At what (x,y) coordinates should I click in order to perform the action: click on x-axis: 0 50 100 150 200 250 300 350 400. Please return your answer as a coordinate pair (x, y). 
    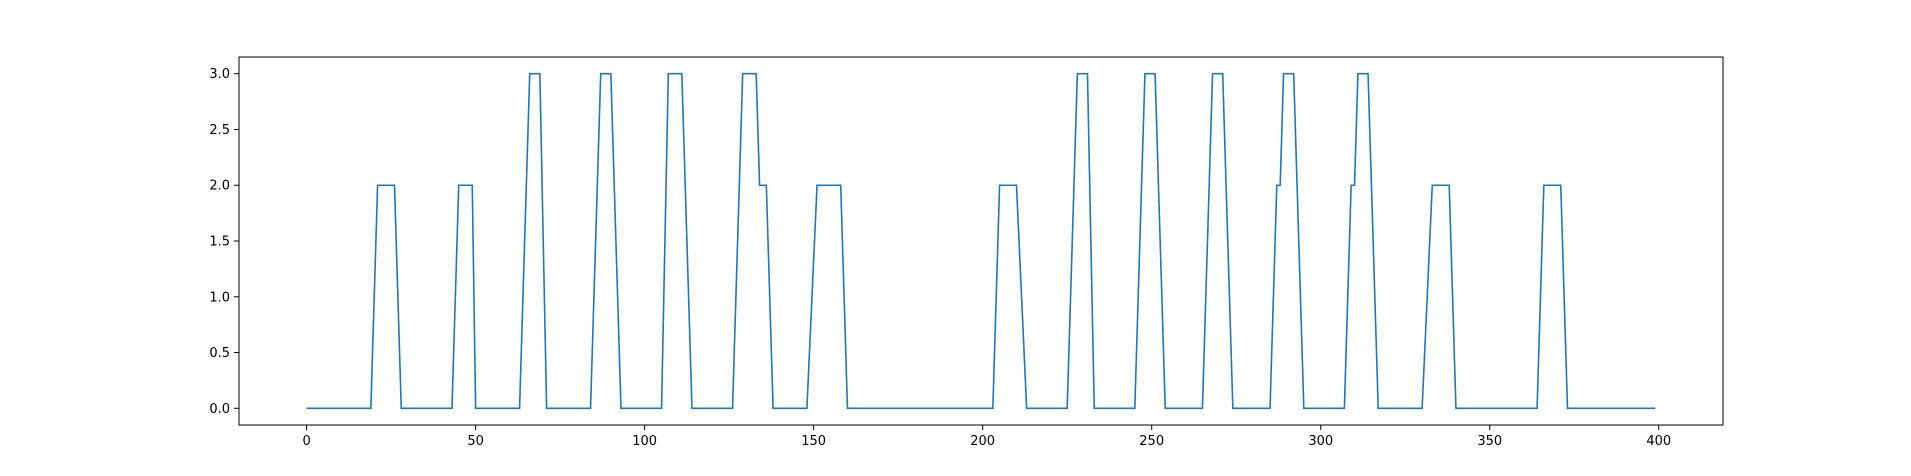
    Looking at the image, I should click on (986, 437).